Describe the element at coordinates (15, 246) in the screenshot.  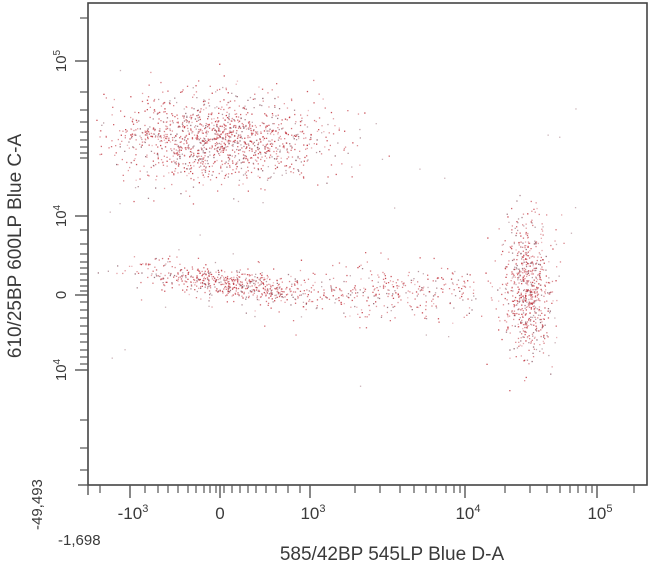
I see `y-axis-title: 610/25BP 600LP Blue C-A` at that location.